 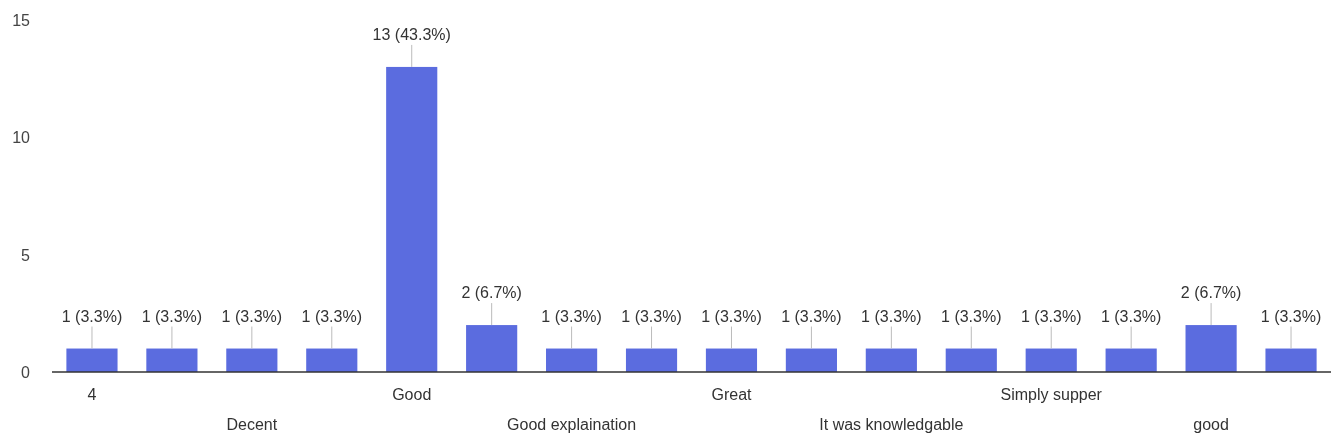 What do you see at coordinates (891, 424) in the screenshot?
I see `x-tick-label: It was knowledgable` at bounding box center [891, 424].